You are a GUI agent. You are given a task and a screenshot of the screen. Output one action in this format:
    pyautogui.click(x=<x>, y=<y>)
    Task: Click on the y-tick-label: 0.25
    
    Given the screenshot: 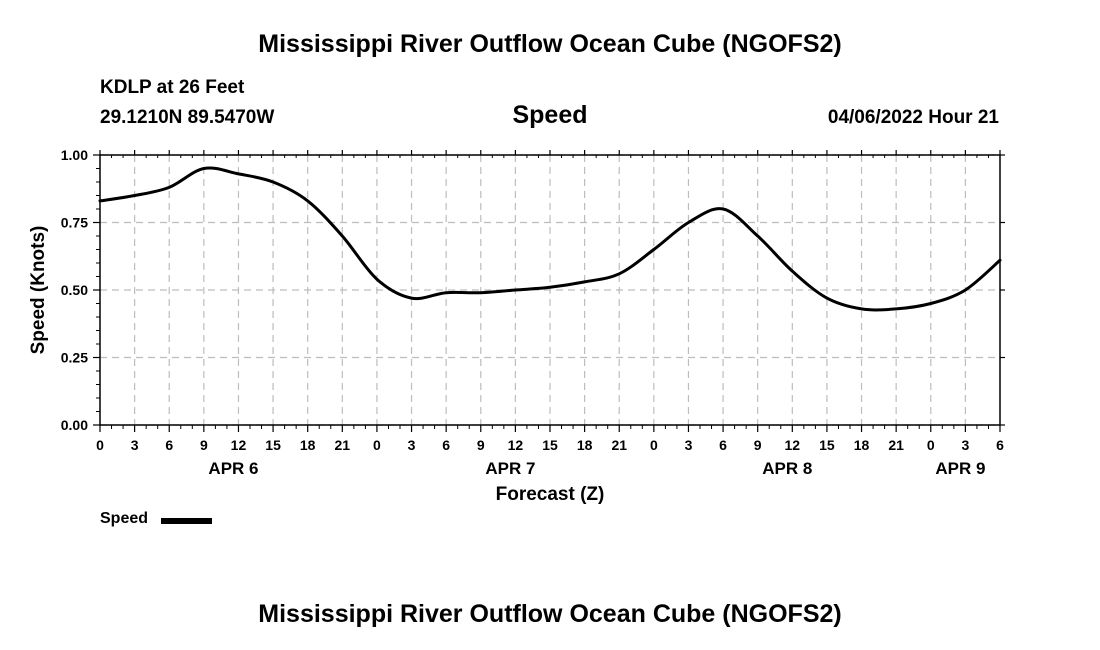 What is the action you would take?
    pyautogui.click(x=74, y=358)
    